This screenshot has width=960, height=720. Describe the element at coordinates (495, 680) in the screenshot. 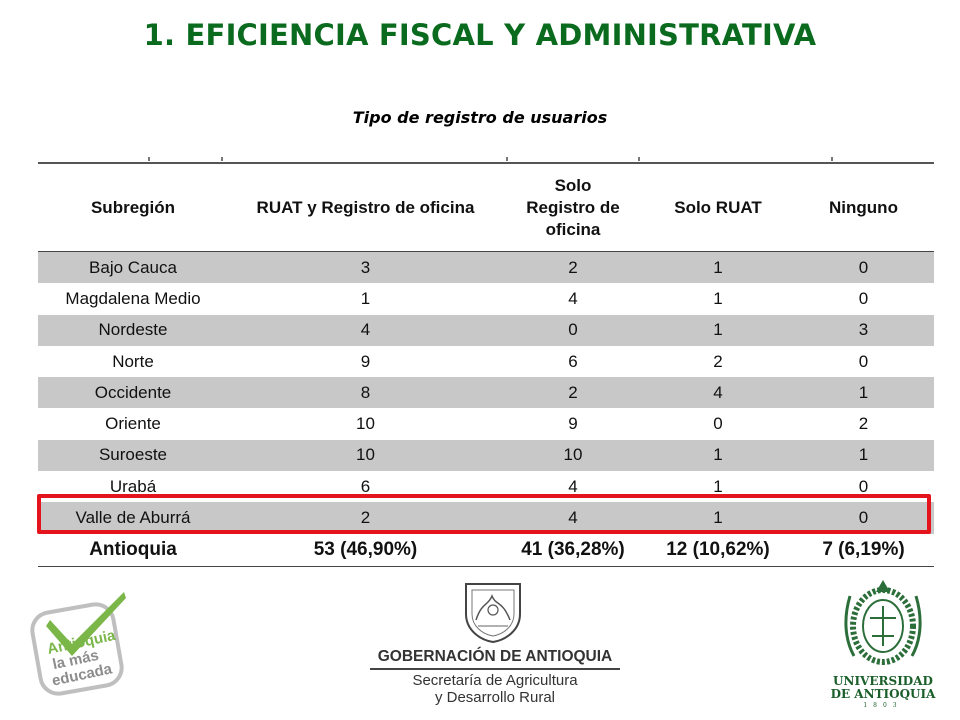

I see `gov-secretaria-line: Secretaría de Agricultura` at that location.